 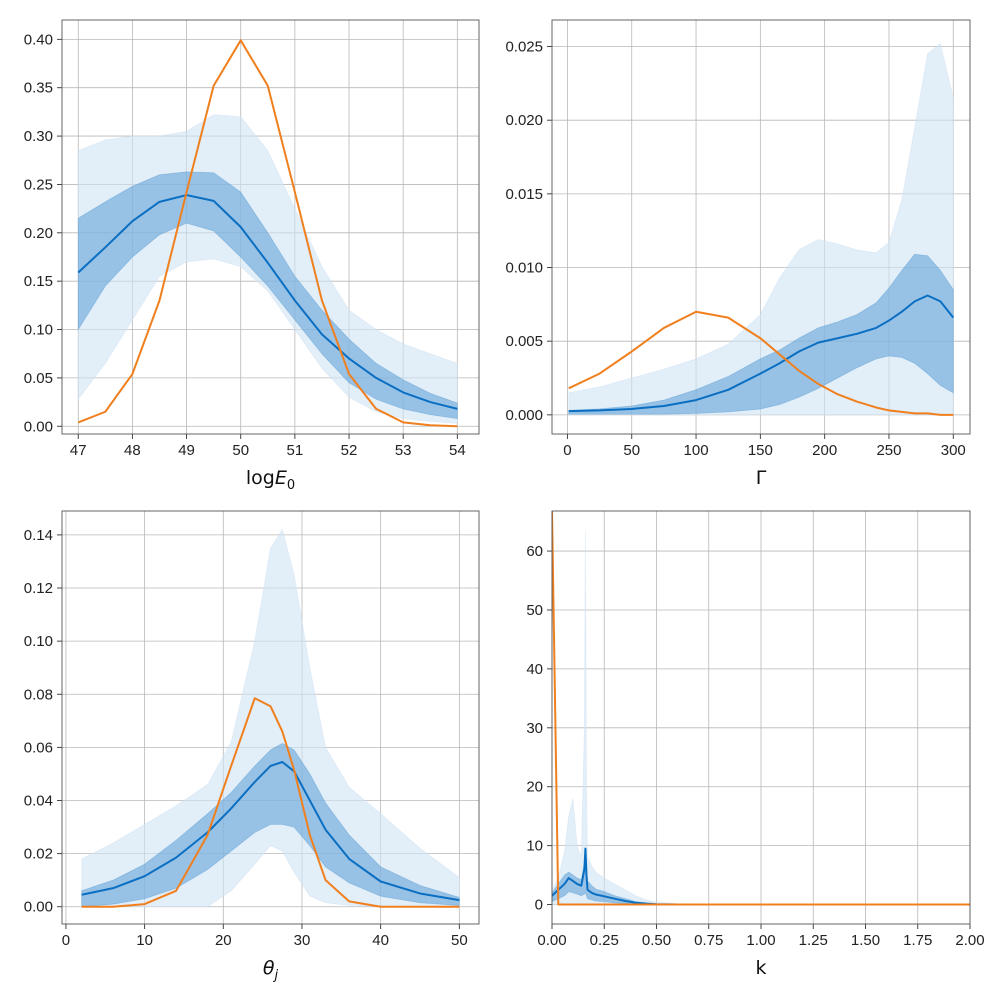 I want to click on x-axis-label-symbol: E, so click(x=281, y=478).